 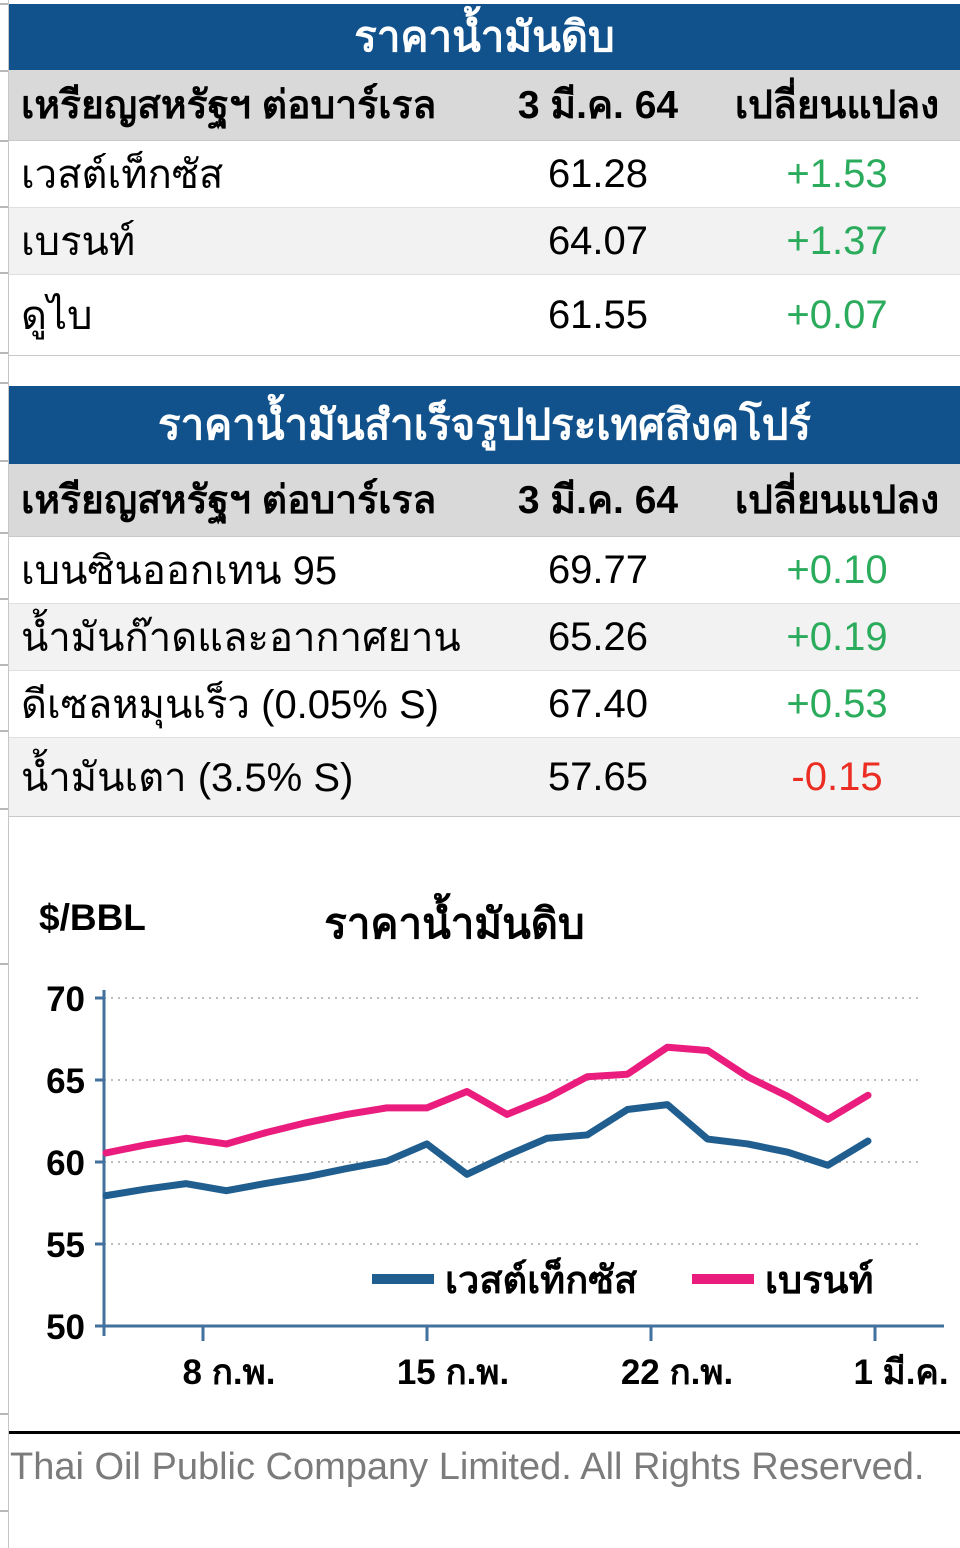 What do you see at coordinates (837, 636) in the screenshot?
I see `row-change: +0.19` at bounding box center [837, 636].